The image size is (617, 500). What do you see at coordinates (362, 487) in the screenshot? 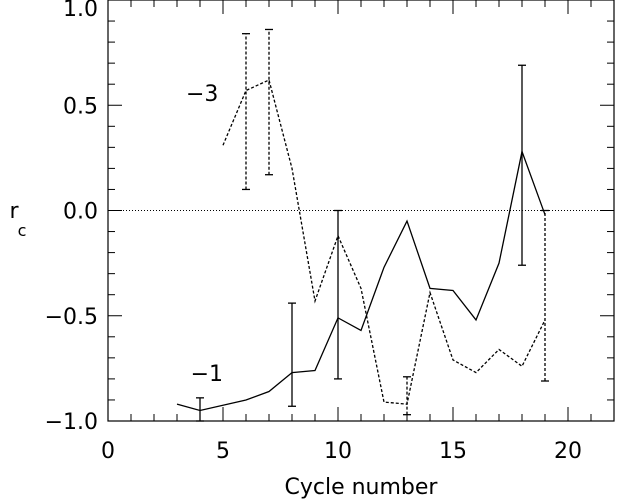
I see `x-axis-title: Cycle number` at bounding box center [362, 487].